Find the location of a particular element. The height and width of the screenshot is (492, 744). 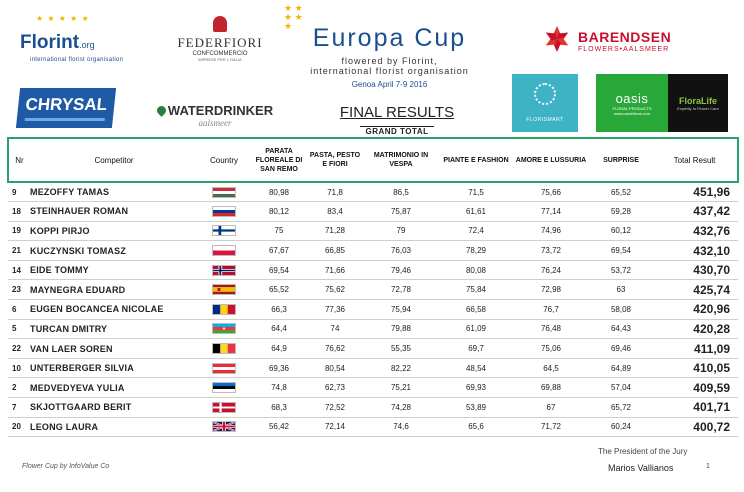

header-total: Total Result is located at coordinates (695, 160).